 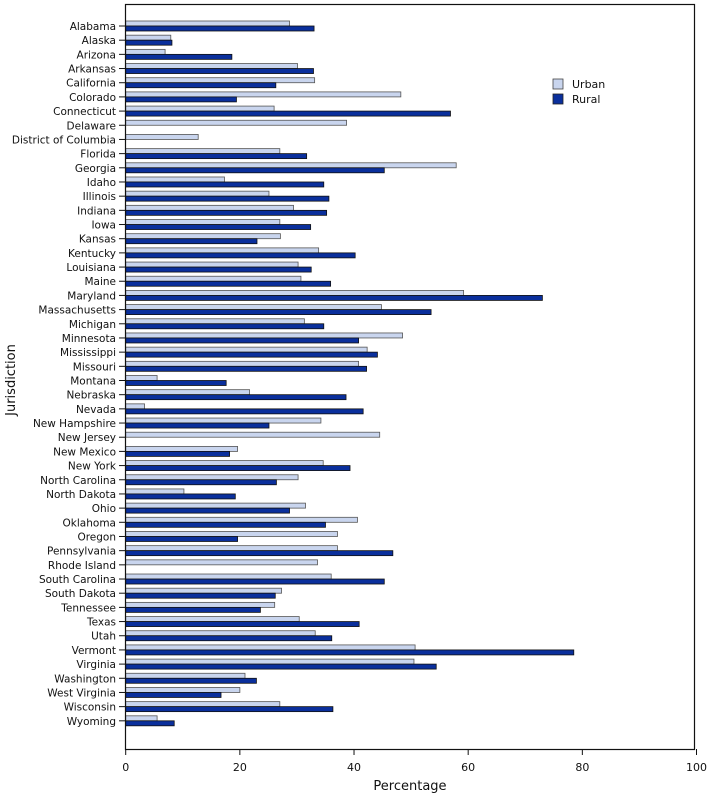 What do you see at coordinates (96, 537) in the screenshot?
I see `y-tick-label: Oregon` at bounding box center [96, 537].